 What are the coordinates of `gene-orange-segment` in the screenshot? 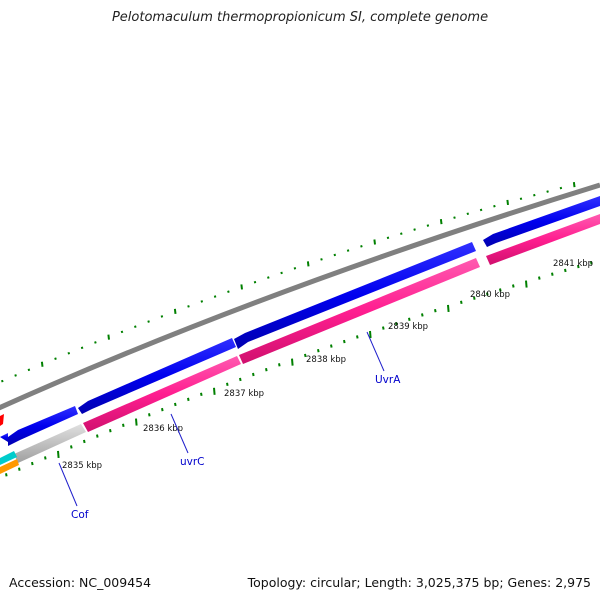 It's located at (9, 466).